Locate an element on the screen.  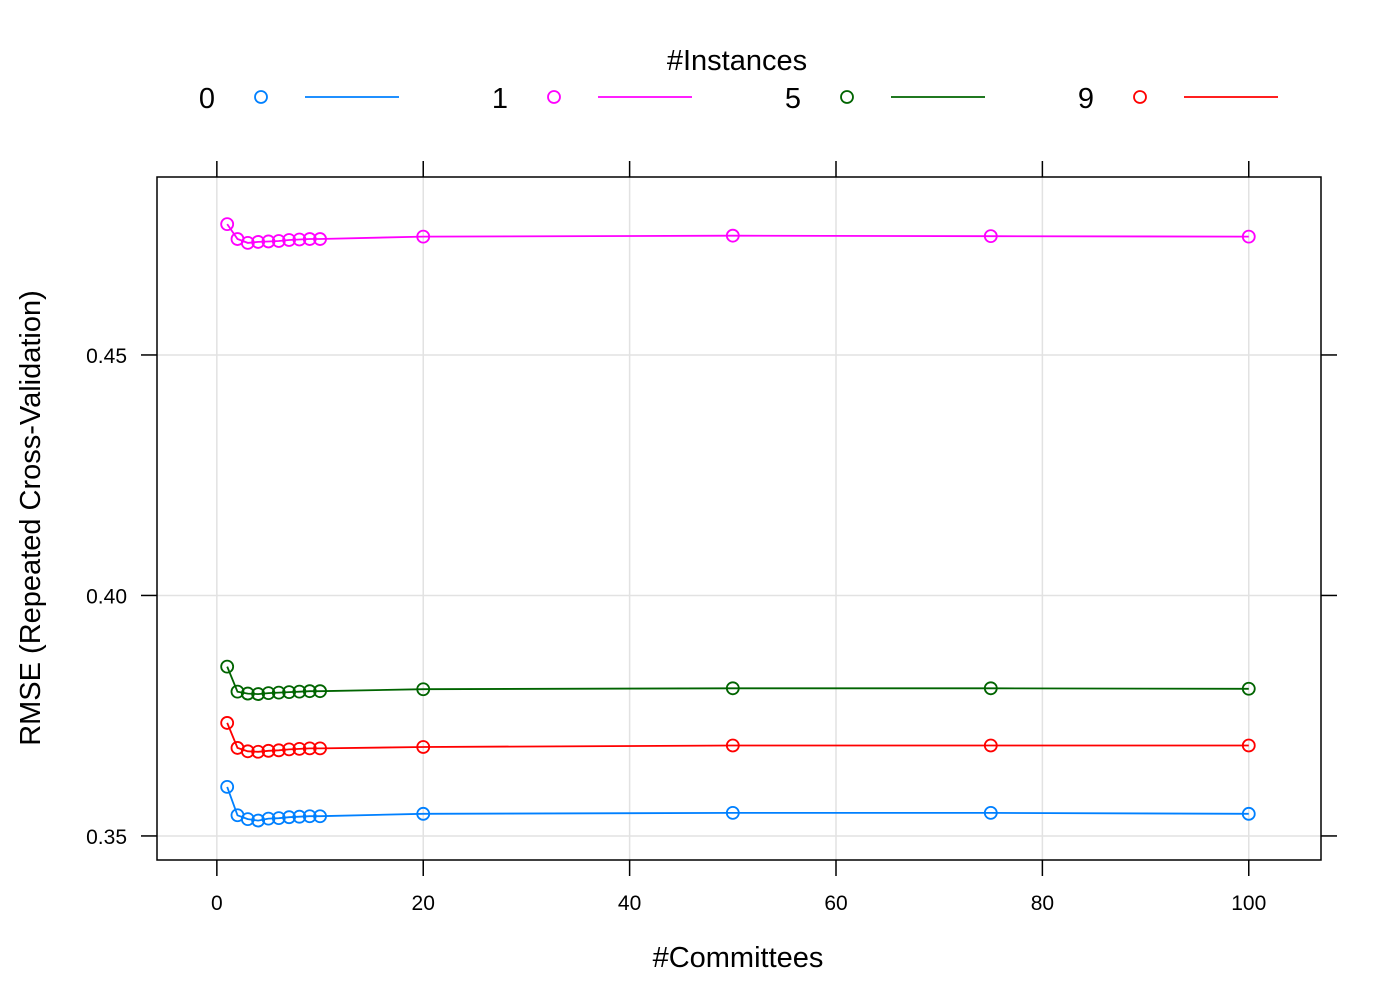
legend-title: #Instances is located at coordinates (737, 61).